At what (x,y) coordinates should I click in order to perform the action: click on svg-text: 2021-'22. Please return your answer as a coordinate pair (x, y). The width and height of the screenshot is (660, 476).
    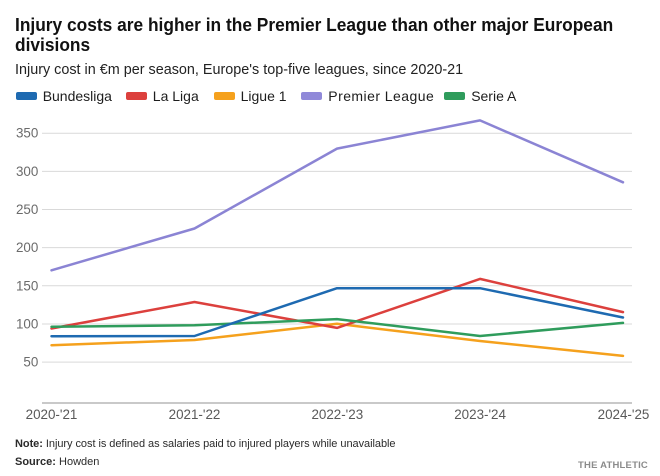
    Looking at the image, I should click on (195, 414).